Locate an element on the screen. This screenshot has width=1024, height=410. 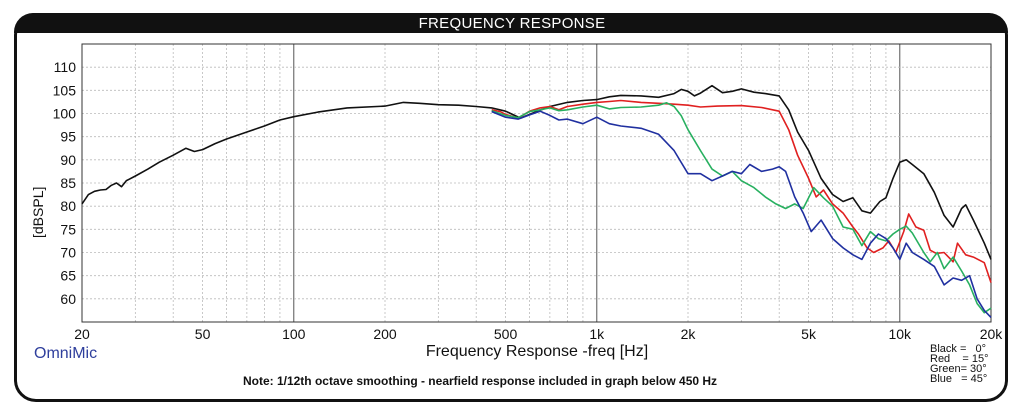
y-tick-label: 70 is located at coordinates (68, 253).